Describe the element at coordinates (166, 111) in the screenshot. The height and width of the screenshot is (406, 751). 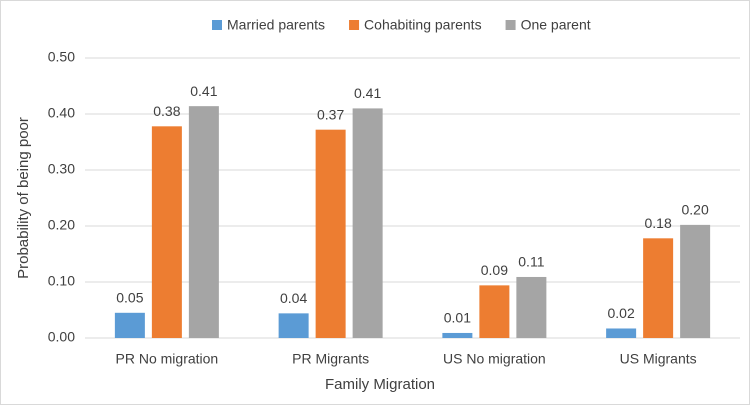
I see `data-label: 0.38` at that location.